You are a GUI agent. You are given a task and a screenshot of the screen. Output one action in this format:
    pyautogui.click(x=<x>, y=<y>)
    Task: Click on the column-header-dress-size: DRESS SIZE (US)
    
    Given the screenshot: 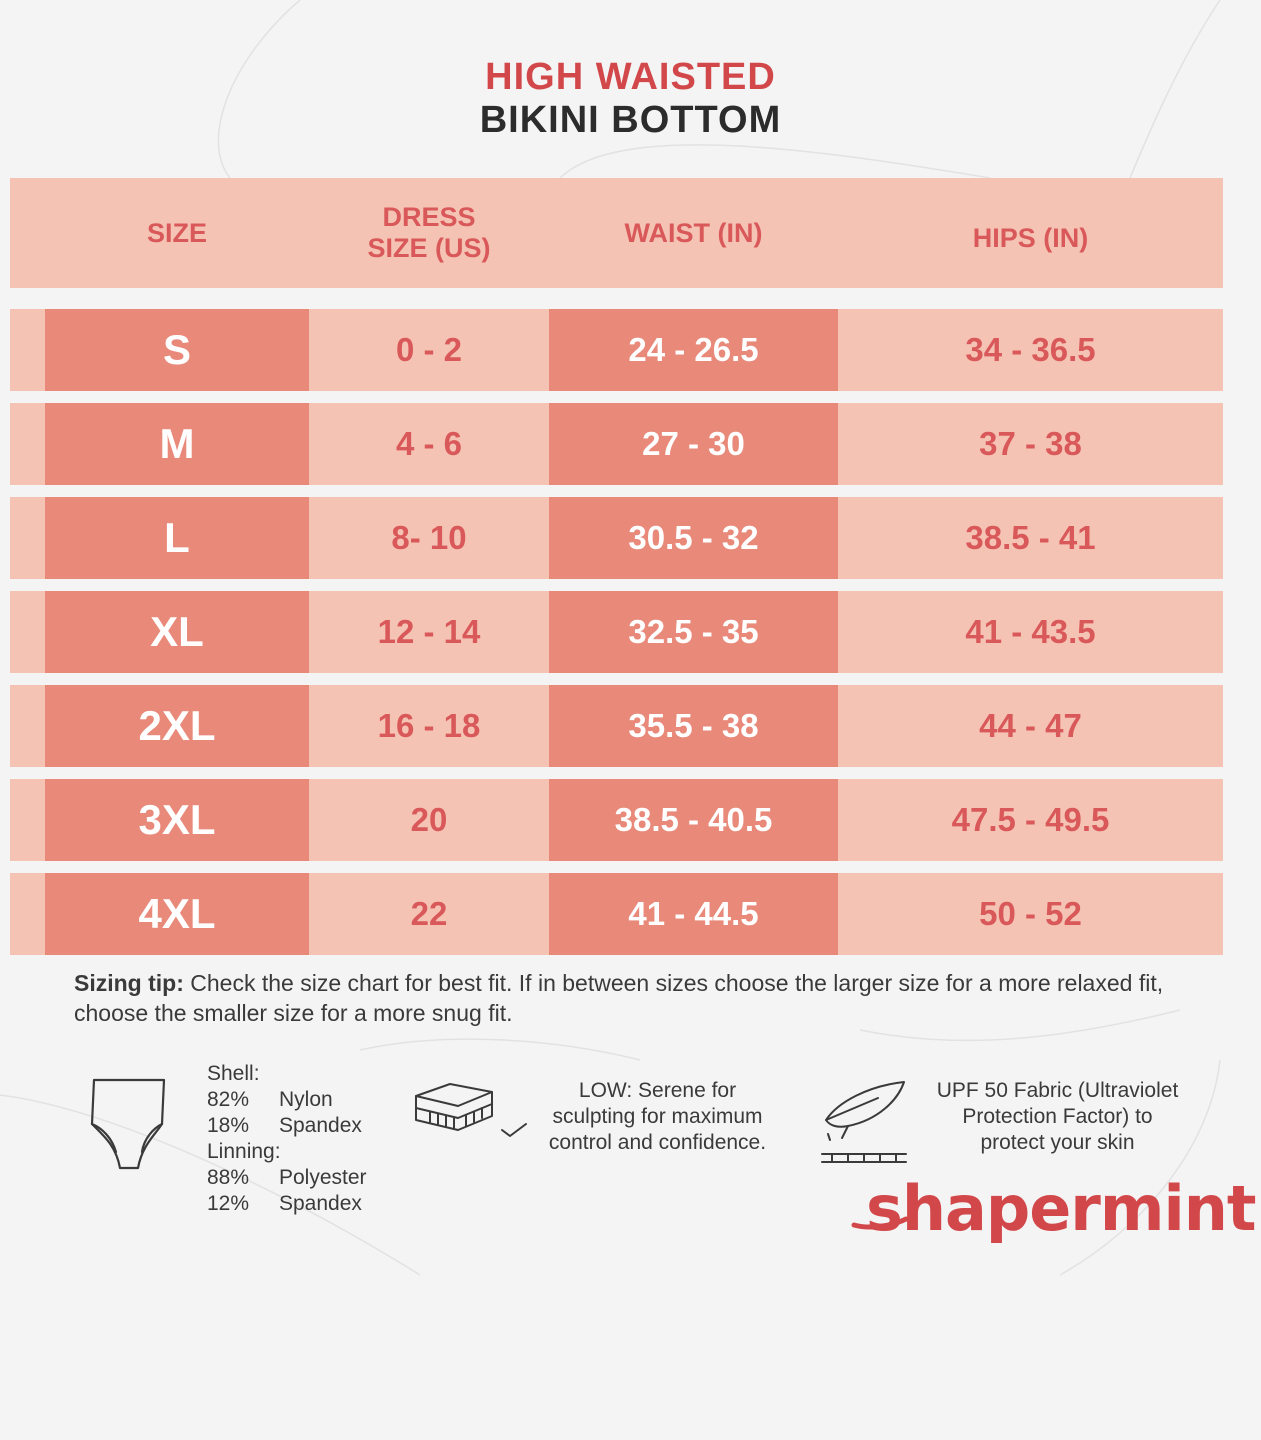 What is the action you would take?
    pyautogui.click(x=429, y=233)
    